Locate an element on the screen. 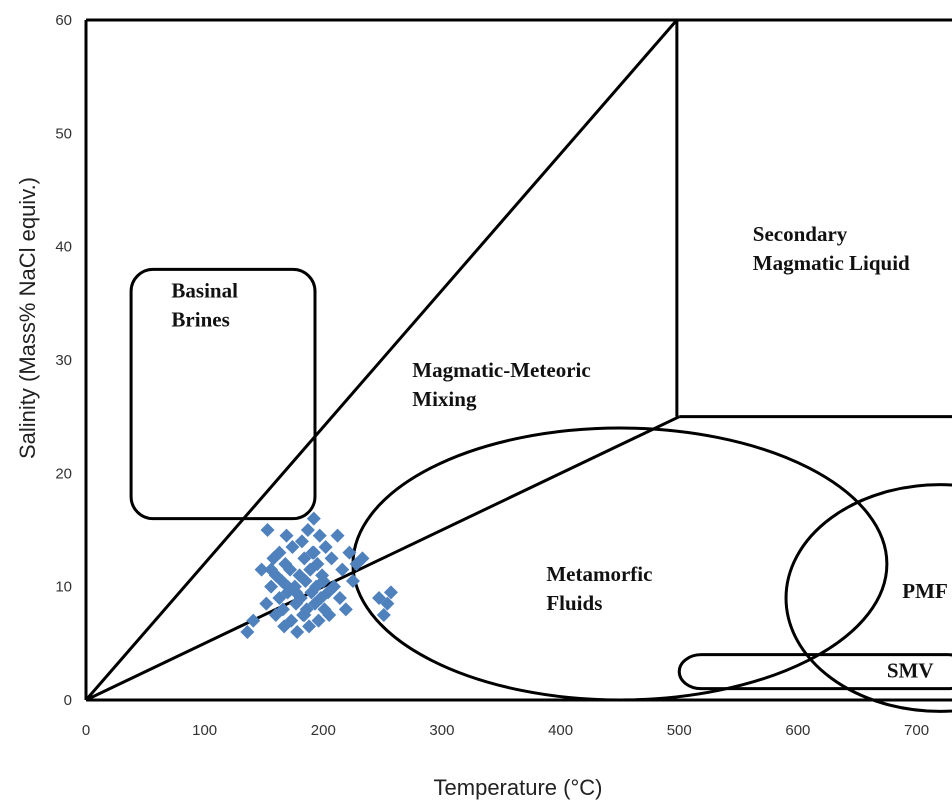  x-axis-title: Temperature (°C) is located at coordinates (518, 787).